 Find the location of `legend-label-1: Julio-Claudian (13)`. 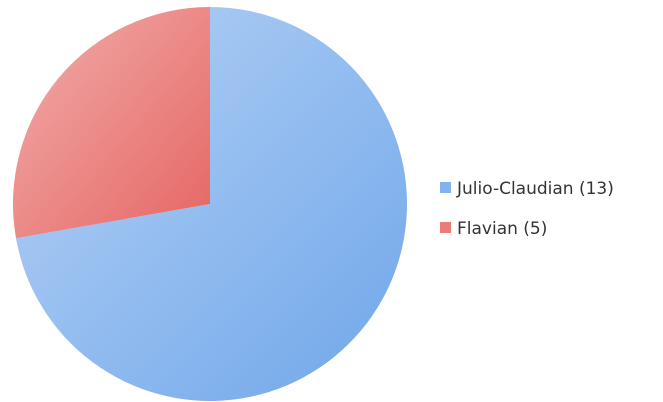

legend-label-1: Julio-Claudian (13) is located at coordinates (535, 189).